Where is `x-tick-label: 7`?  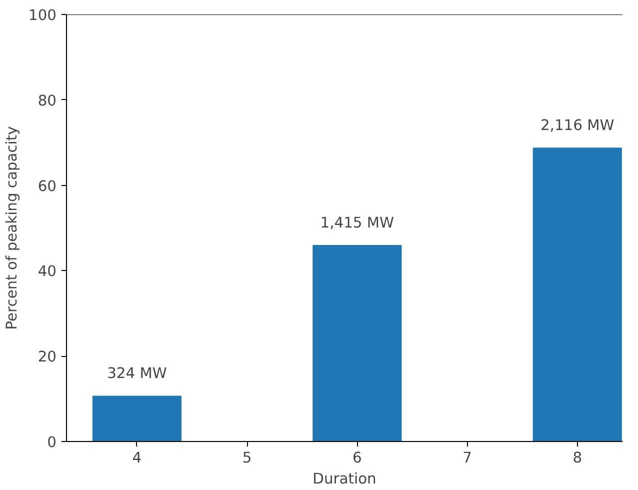 x-tick-label: 7 is located at coordinates (467, 458).